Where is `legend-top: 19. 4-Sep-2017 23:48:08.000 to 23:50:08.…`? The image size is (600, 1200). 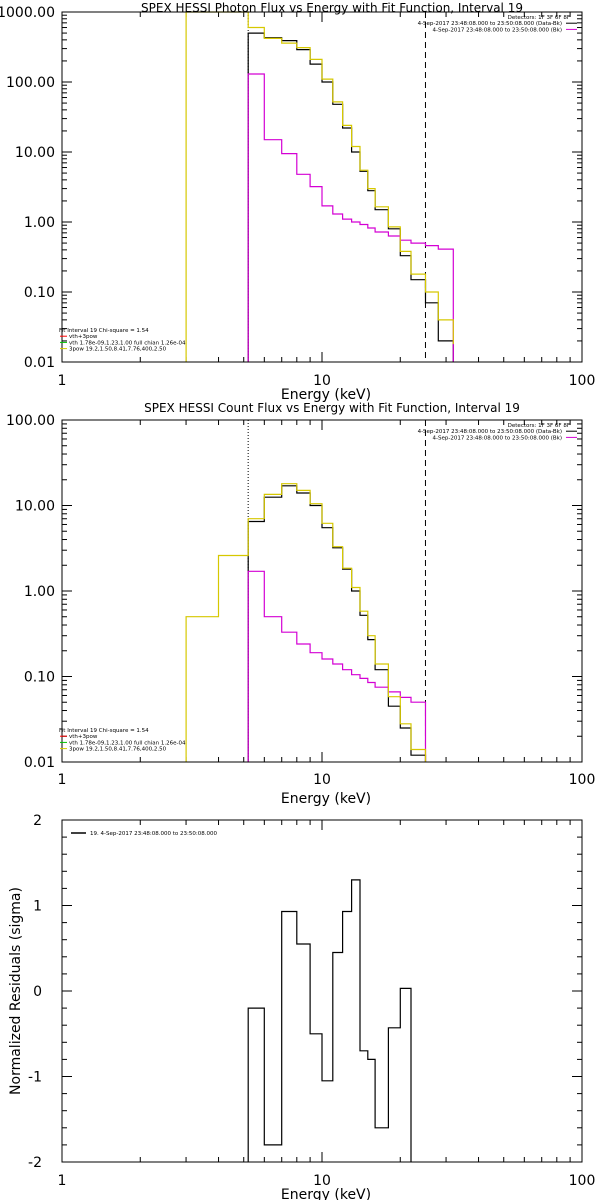
legend-top: 19. 4-Sep-2017 23:48:08.000 to 23:50:08.… is located at coordinates (144, 834).